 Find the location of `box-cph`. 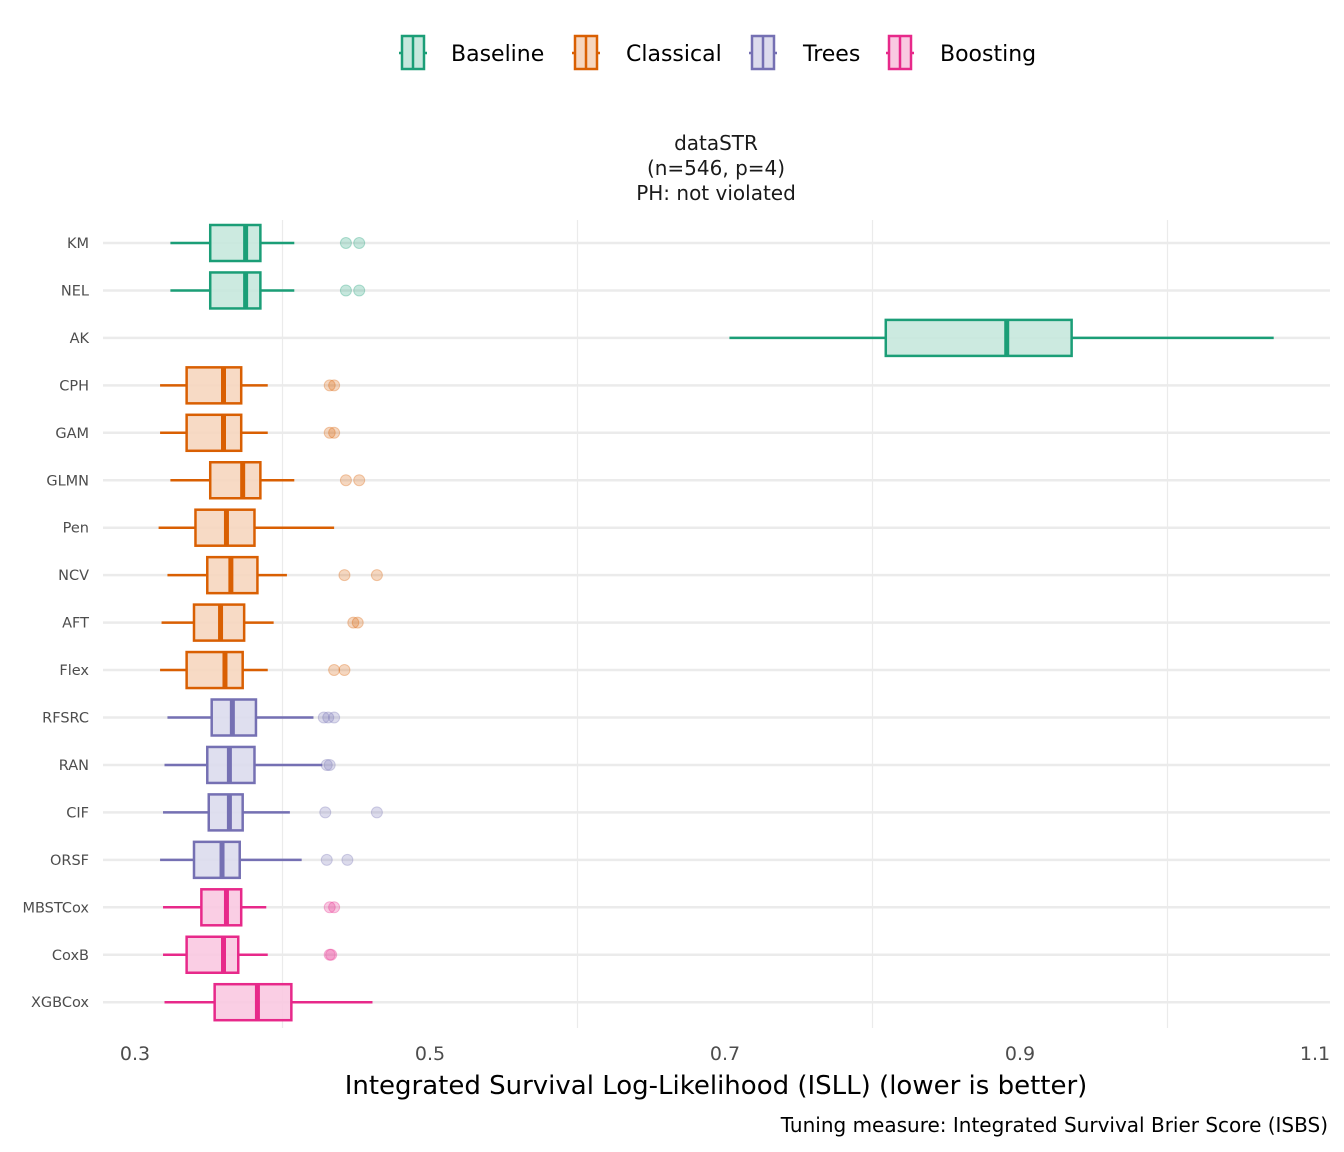

box-cph is located at coordinates (250, 385).